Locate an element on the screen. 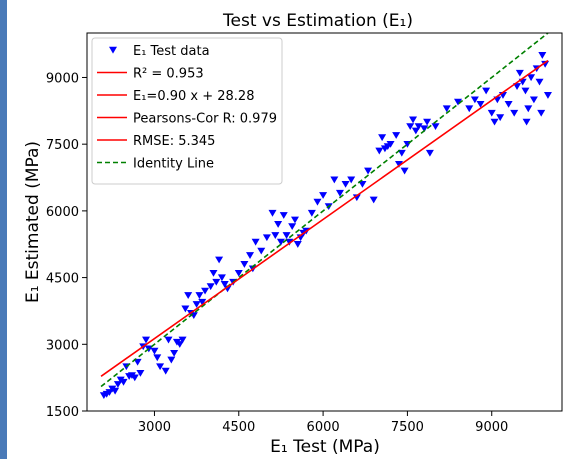 This screenshot has width=569, height=459. x-tick-label: 4500 is located at coordinates (238, 427).